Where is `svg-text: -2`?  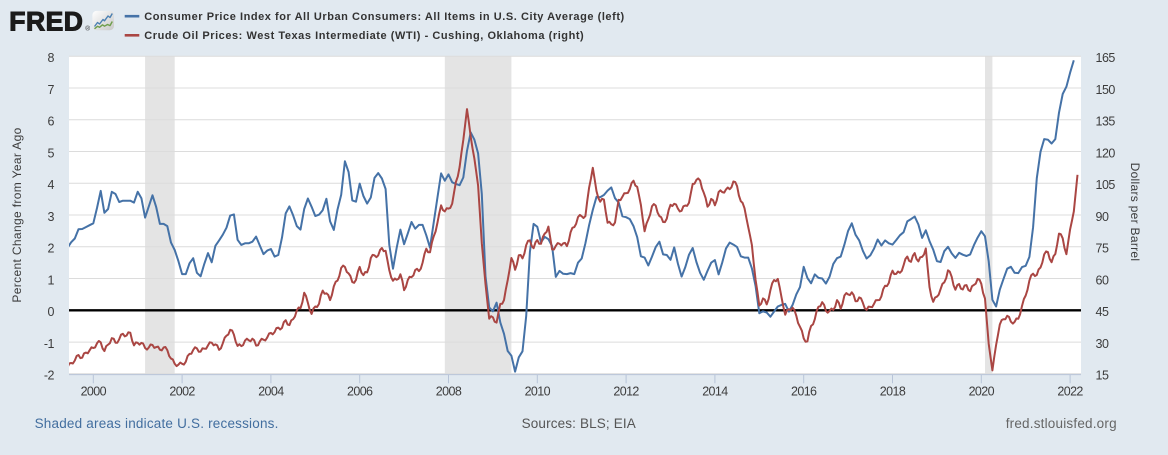 svg-text: -2 is located at coordinates (49, 376).